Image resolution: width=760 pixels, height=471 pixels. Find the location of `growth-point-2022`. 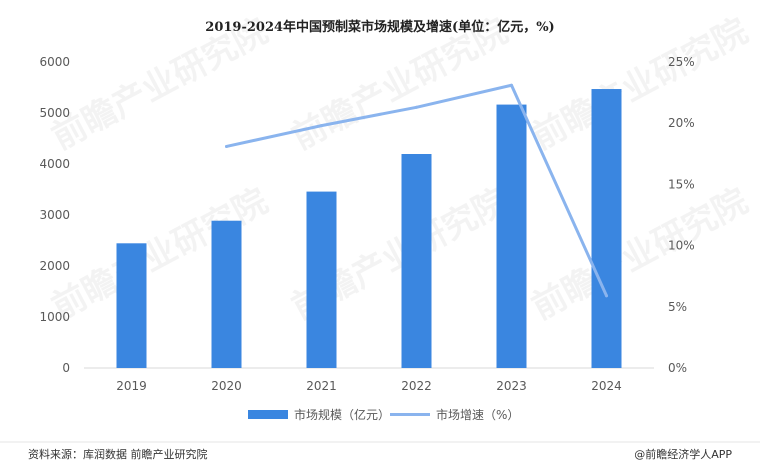

growth-point-2022 is located at coordinates (416, 107).